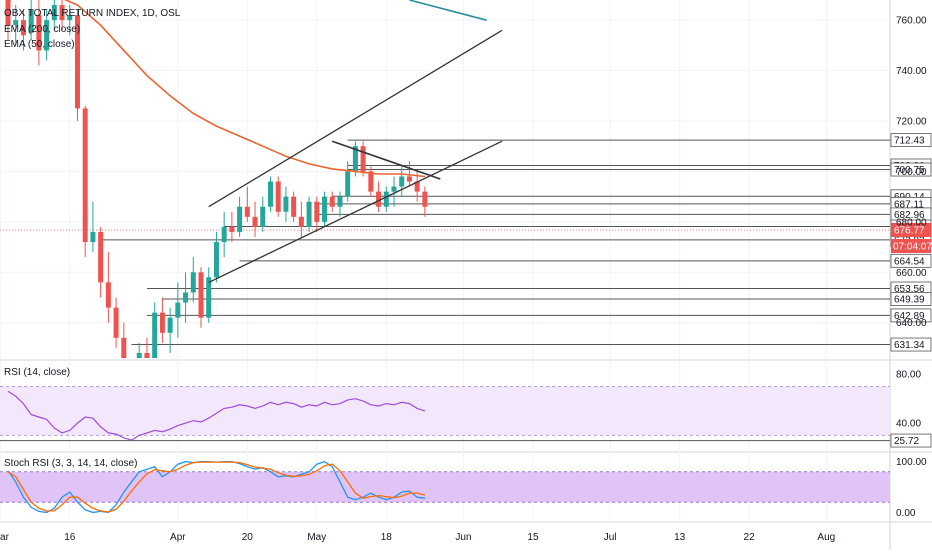  What do you see at coordinates (909, 215) in the screenshot?
I see `price-level-label: 682.96` at bounding box center [909, 215].